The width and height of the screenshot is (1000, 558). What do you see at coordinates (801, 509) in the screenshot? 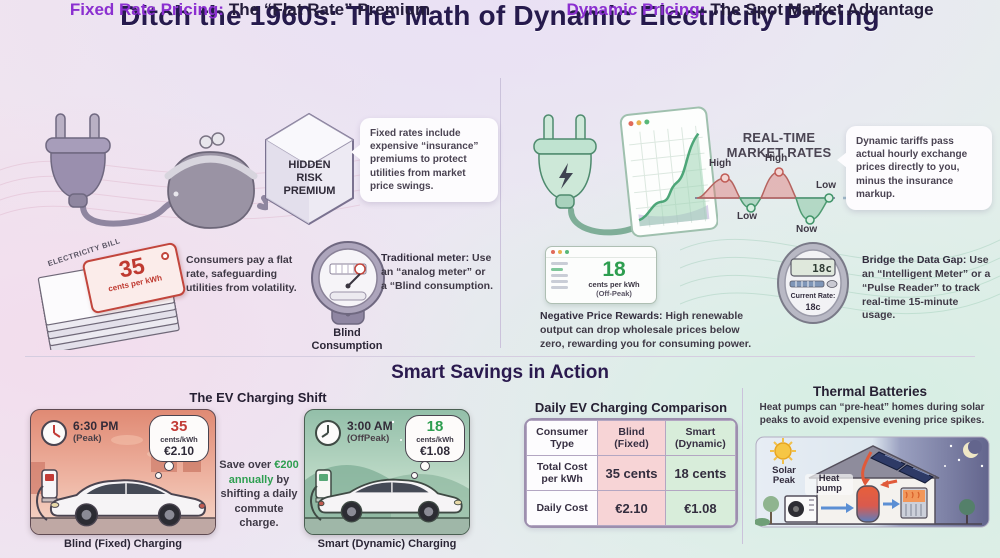
I see `heat-pump-icon` at bounding box center [801, 509].